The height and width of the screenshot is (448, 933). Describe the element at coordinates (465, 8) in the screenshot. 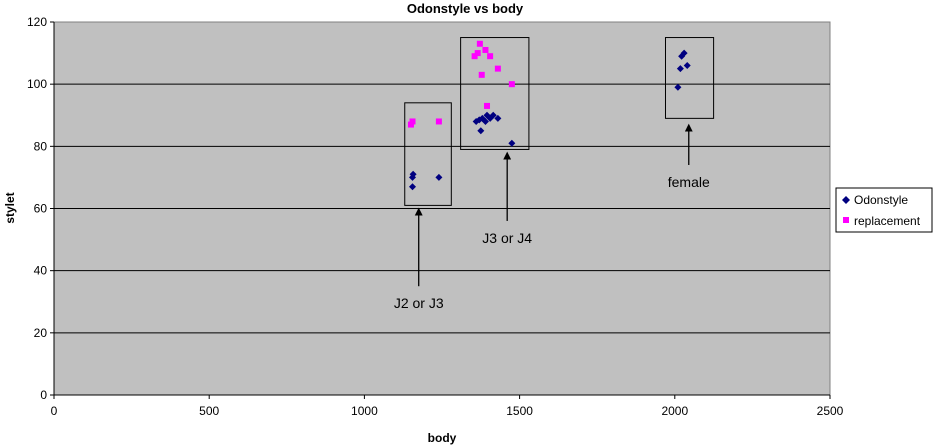

I see `chart-title: Odonstyle vs body` at that location.